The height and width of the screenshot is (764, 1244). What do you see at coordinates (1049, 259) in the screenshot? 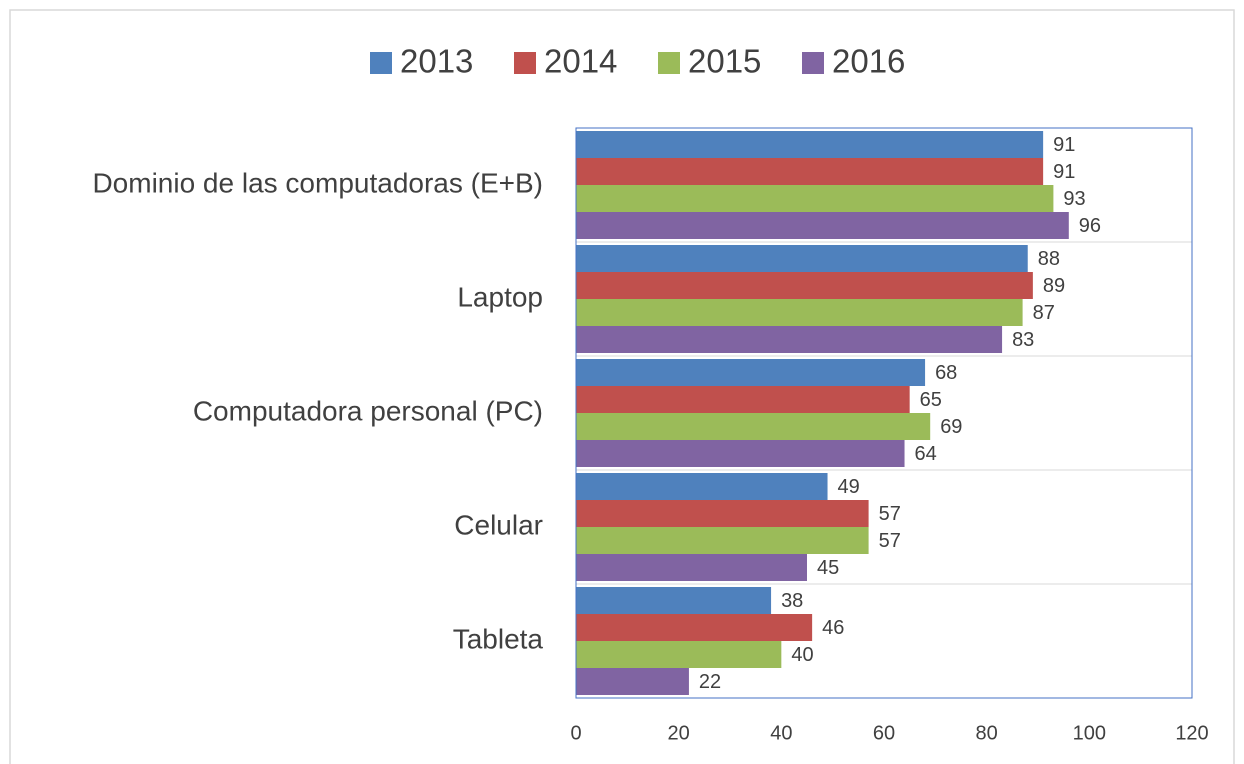
I see `value-label: 88` at bounding box center [1049, 259].